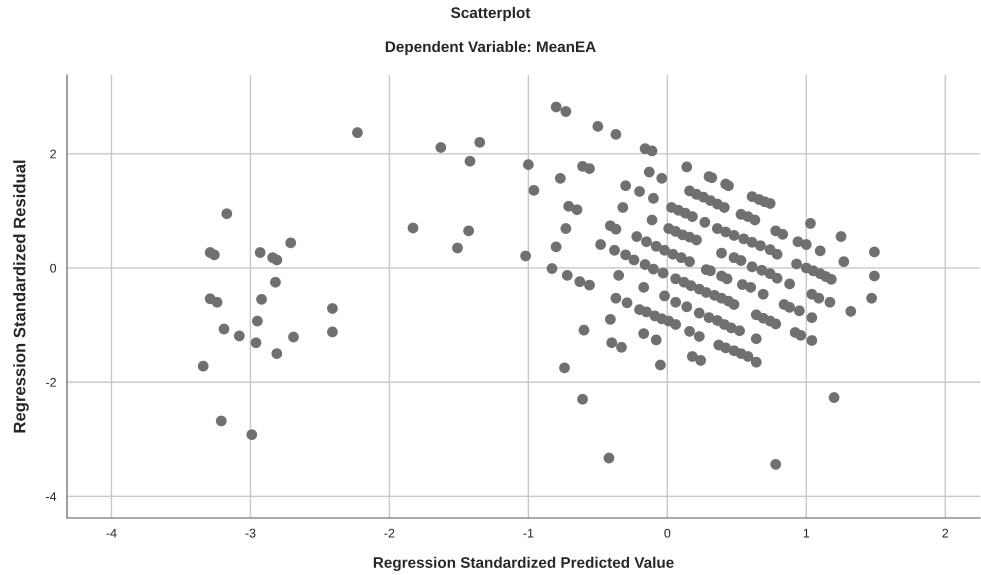 The width and height of the screenshot is (981, 575). Describe the element at coordinates (389, 533) in the screenshot. I see `x-tick-label: -2` at that location.